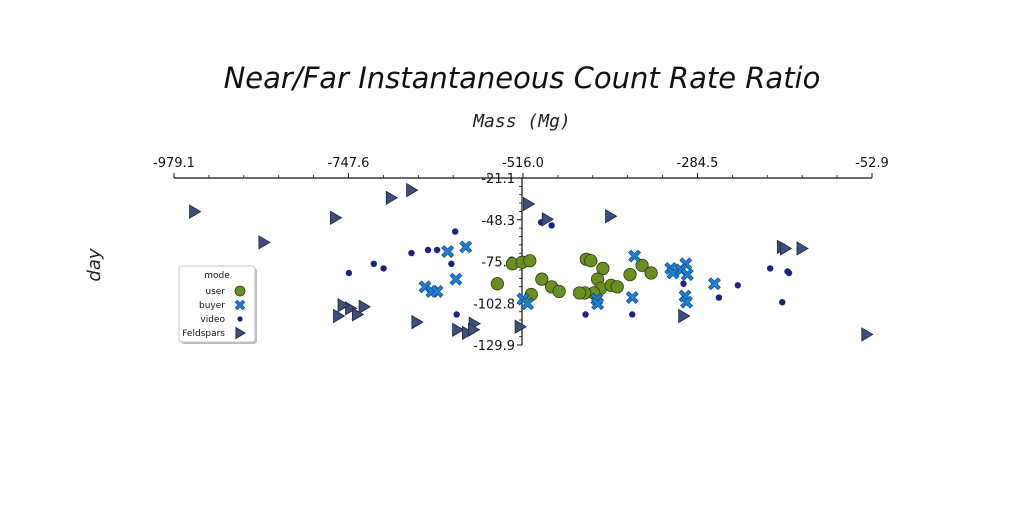 The height and width of the screenshot is (512, 1024). I want to click on legend-marker-feldspars, so click(241, 333).